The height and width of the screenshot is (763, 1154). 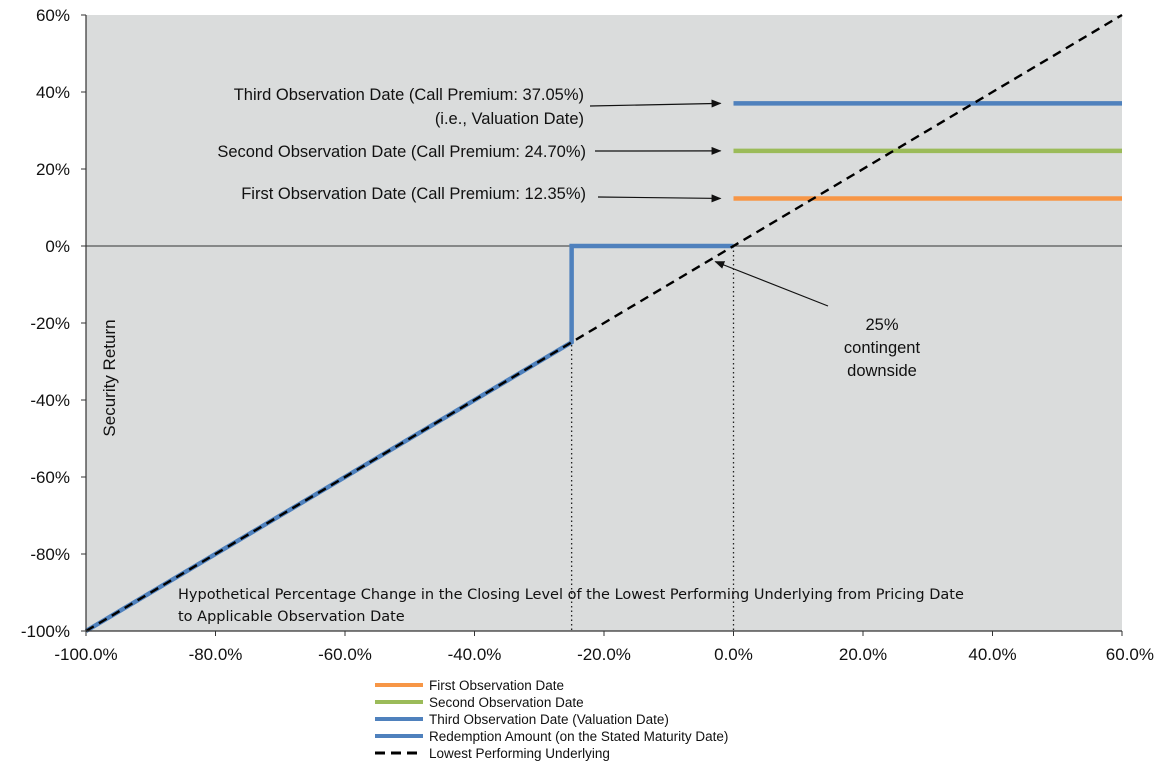 I want to click on annotation-text: downside, so click(x=882, y=371).